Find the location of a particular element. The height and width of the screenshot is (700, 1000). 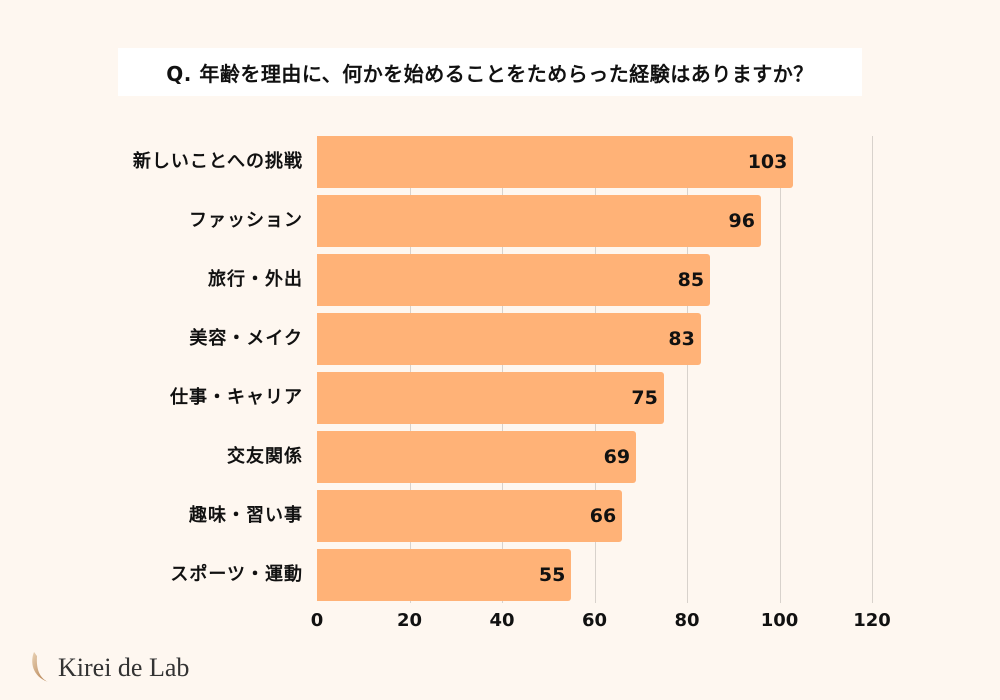

bar-value-label: 103 is located at coordinates (767, 162).